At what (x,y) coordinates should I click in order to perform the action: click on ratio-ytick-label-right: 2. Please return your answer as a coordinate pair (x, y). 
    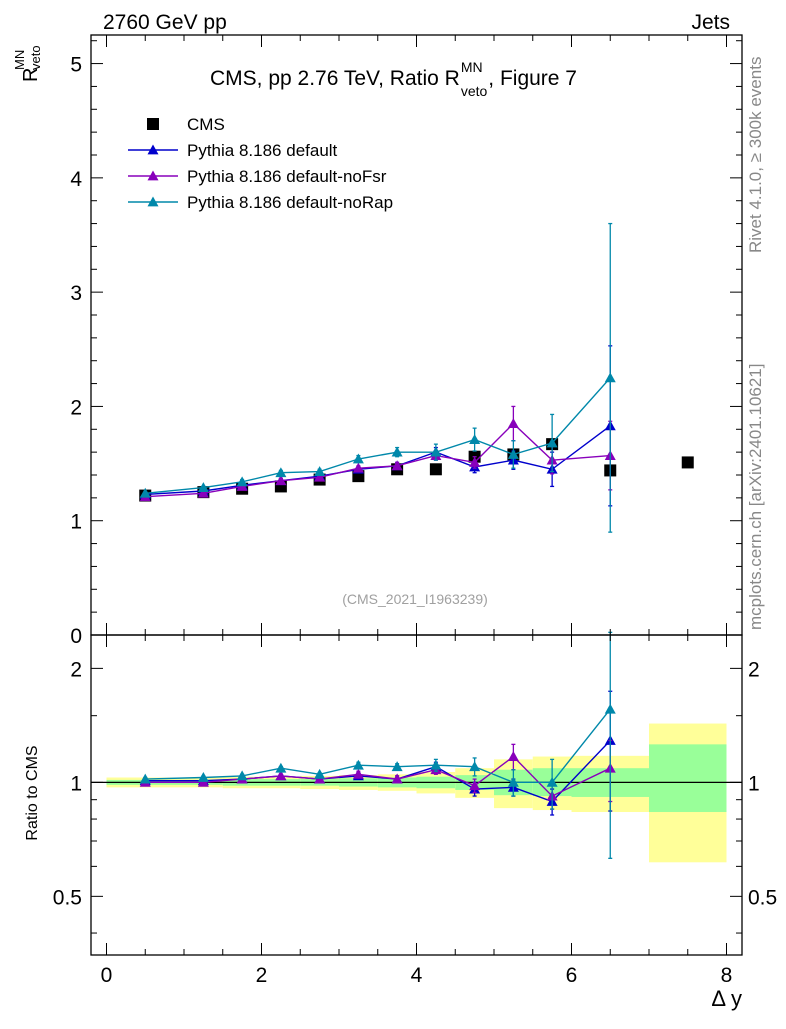
    Looking at the image, I should click on (754, 669).